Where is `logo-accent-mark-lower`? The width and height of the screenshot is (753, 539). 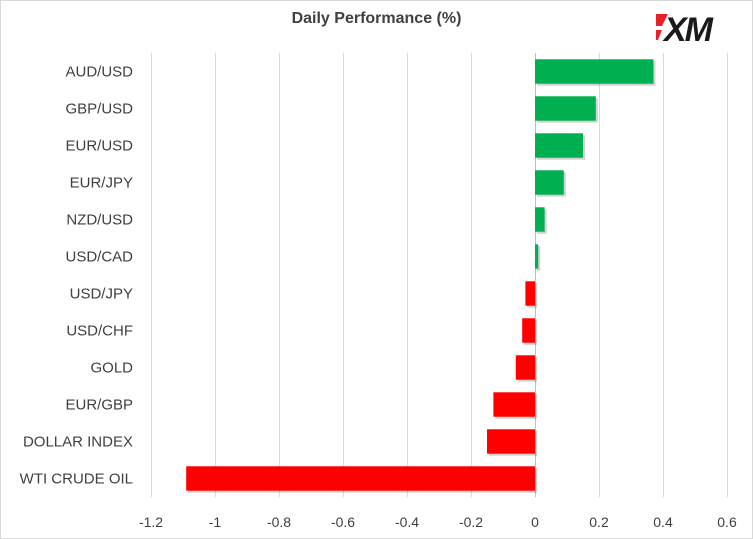
logo-accent-mark-lower is located at coordinates (659, 35).